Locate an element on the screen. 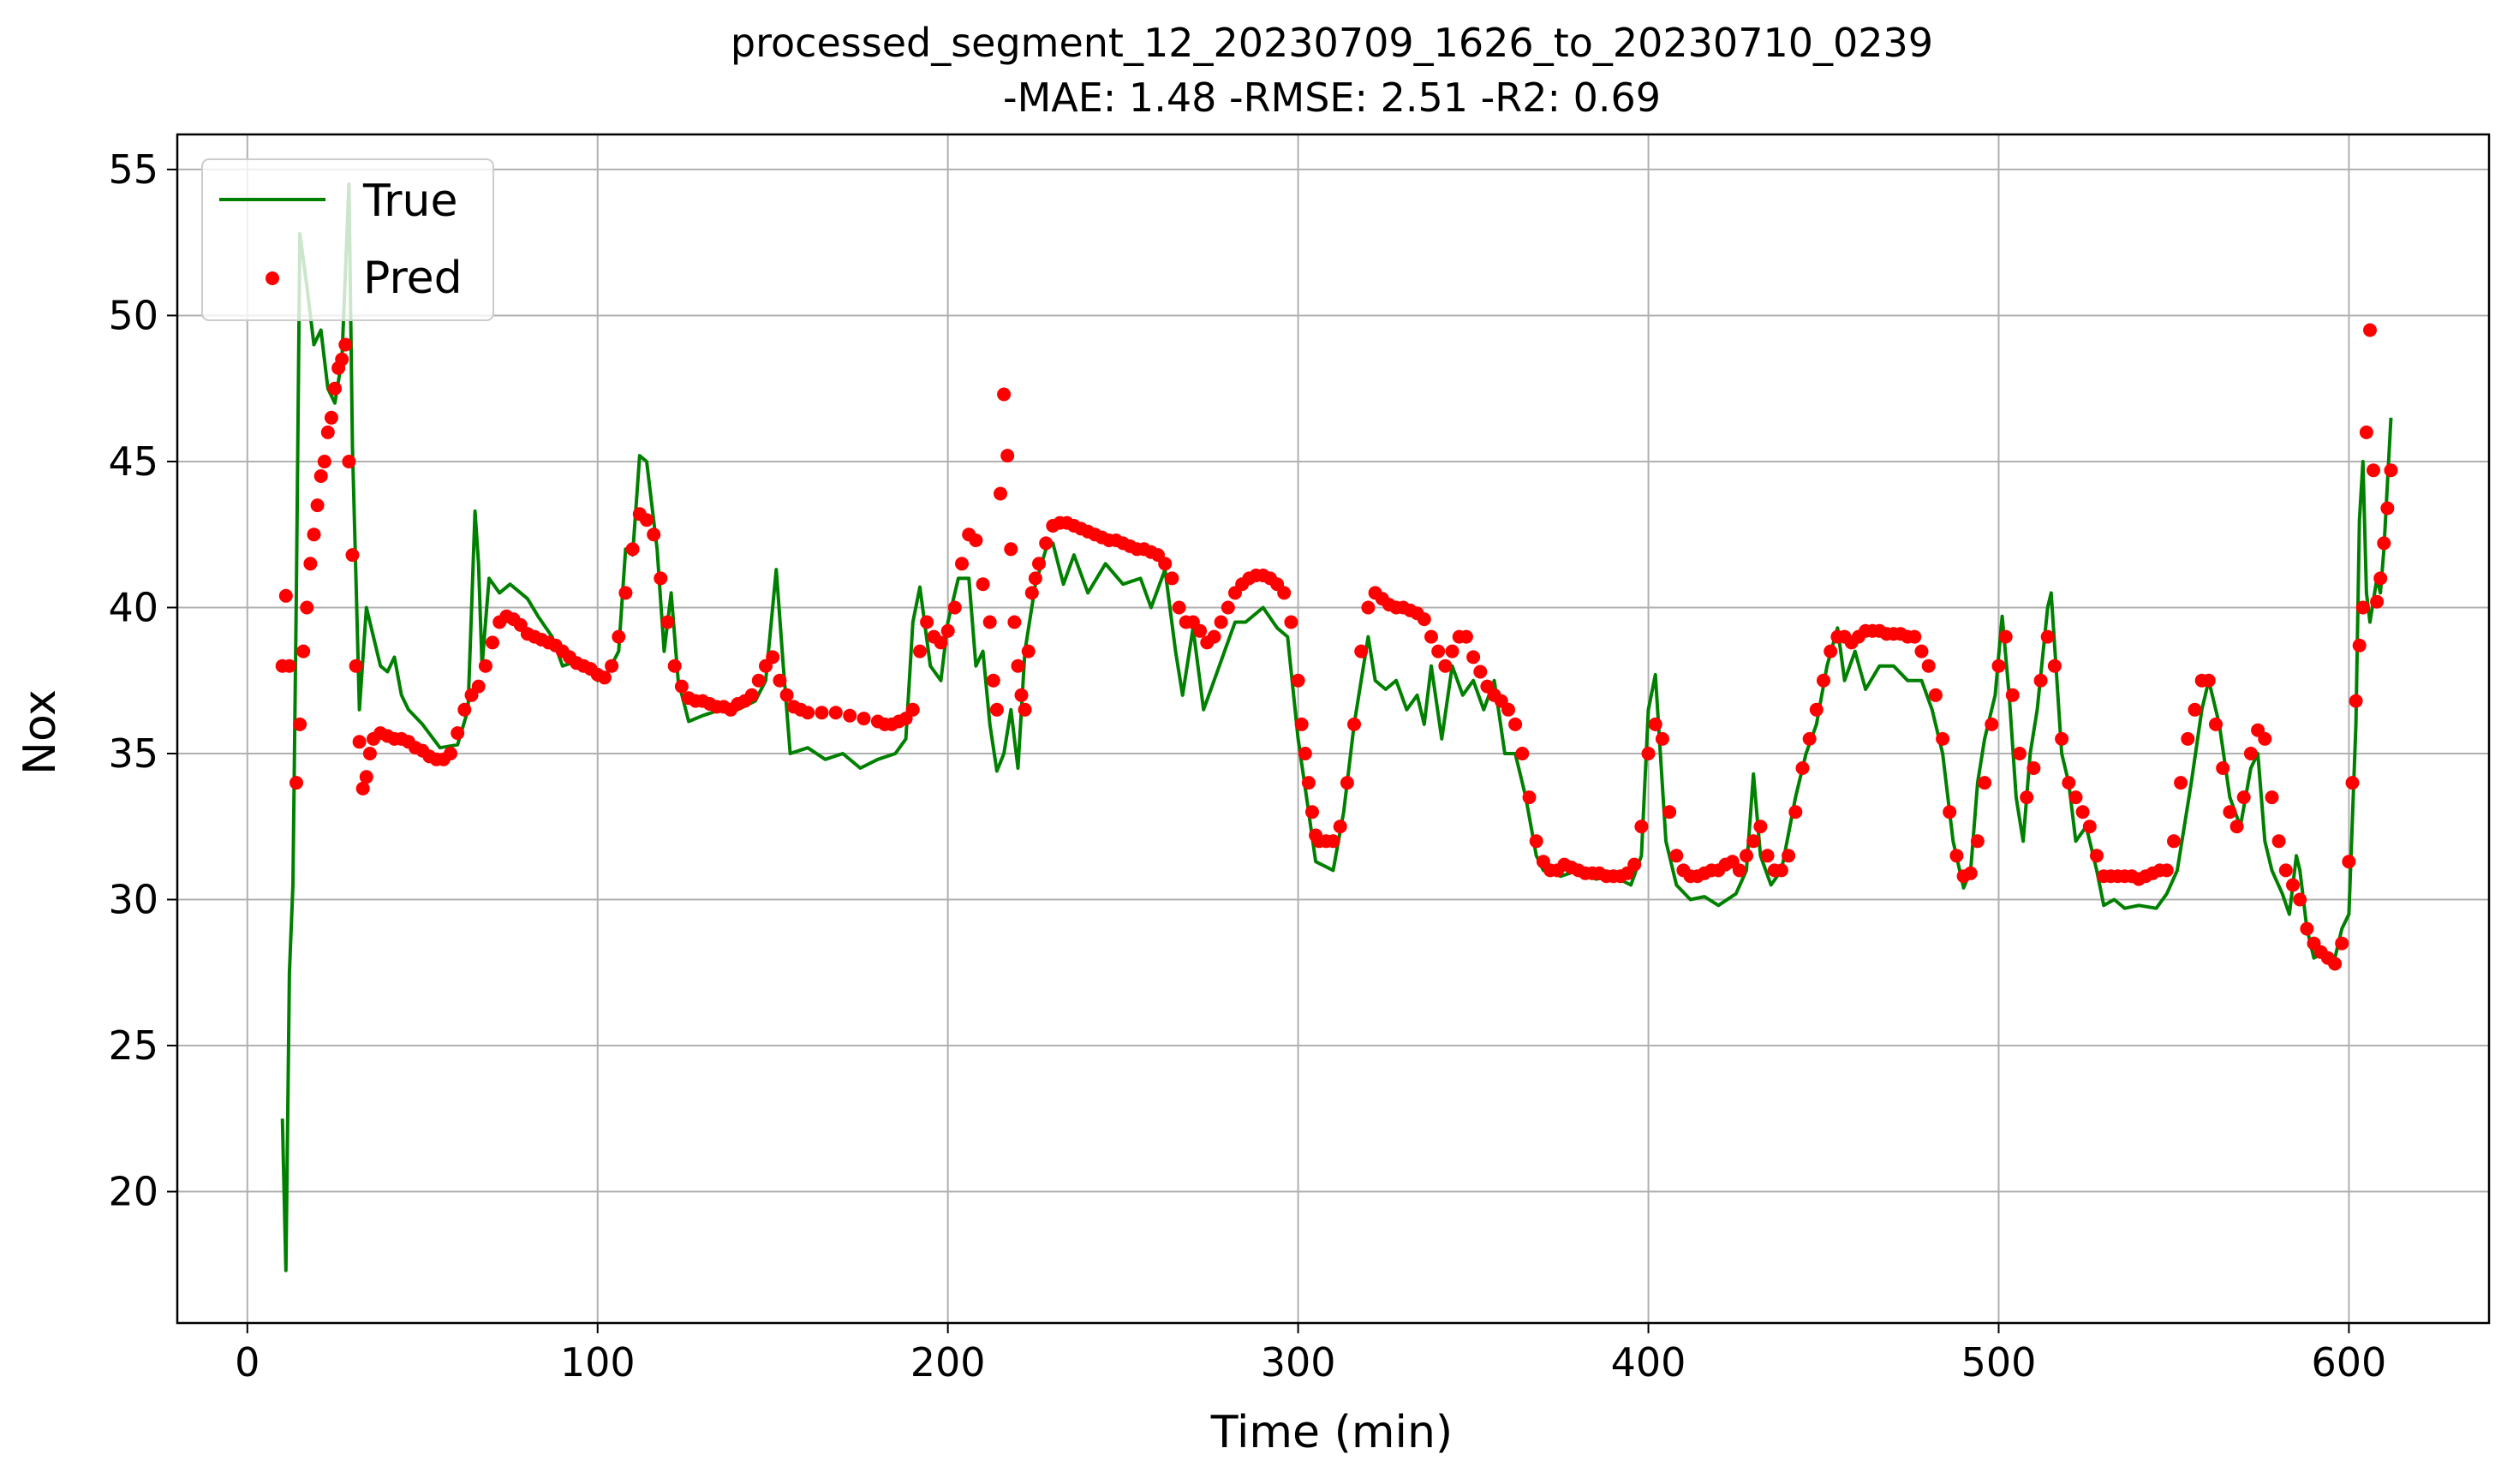 The height and width of the screenshot is (1484, 2513). y-tick-label: 35 is located at coordinates (133, 754).